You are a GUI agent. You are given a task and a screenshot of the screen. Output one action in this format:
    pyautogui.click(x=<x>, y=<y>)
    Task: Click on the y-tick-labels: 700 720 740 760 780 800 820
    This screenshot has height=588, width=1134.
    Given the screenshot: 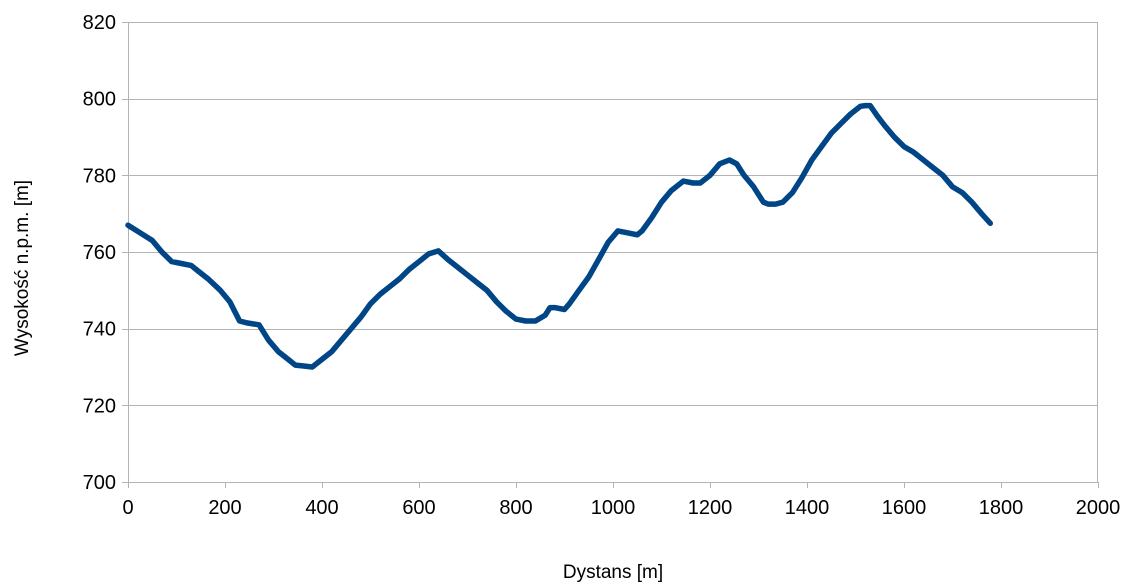 What is the action you would take?
    pyautogui.click(x=99, y=253)
    